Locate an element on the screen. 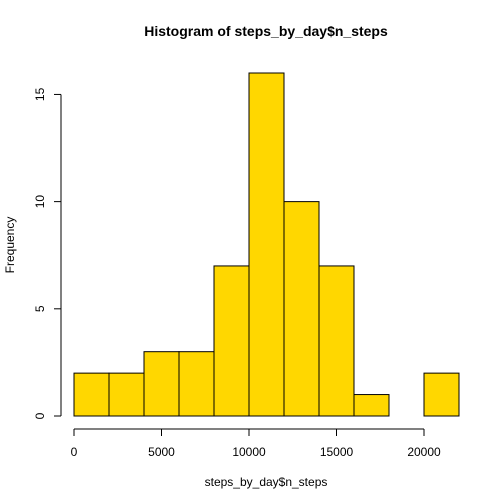 This screenshot has height=504, width=504. x-axis: 0 5000 10000 15000 20000 is located at coordinates (256, 443).